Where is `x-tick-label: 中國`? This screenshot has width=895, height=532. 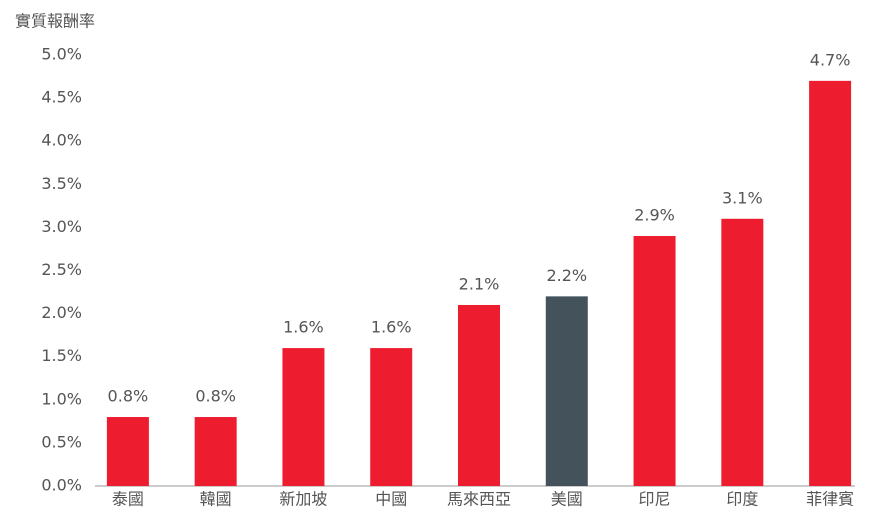
x-tick-label: 中國 is located at coordinates (391, 499).